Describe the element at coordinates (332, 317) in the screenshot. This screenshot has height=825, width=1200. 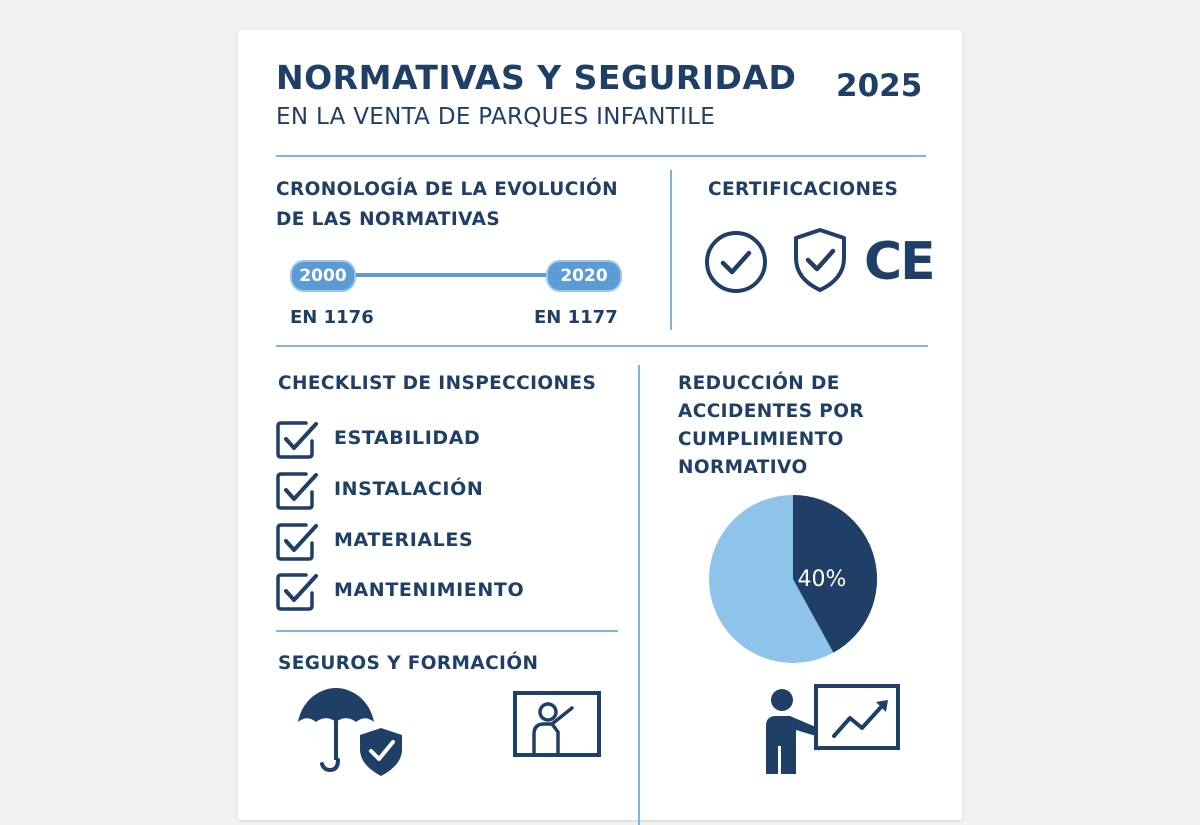
I see `timeline-start-label: EN 1176` at that location.